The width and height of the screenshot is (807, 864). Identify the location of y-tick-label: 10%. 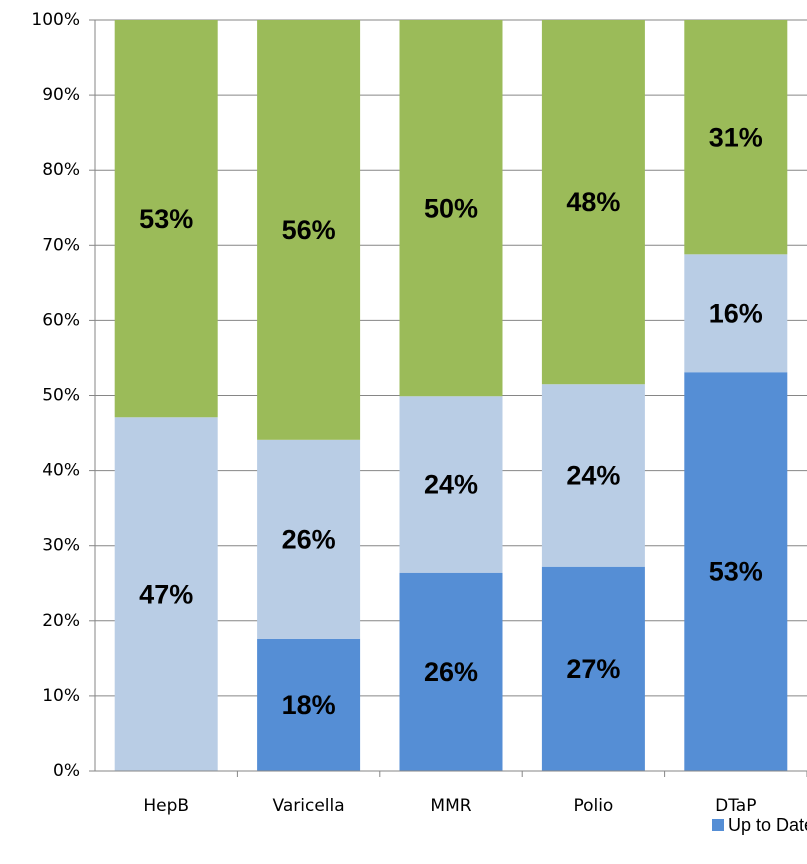
(61, 696).